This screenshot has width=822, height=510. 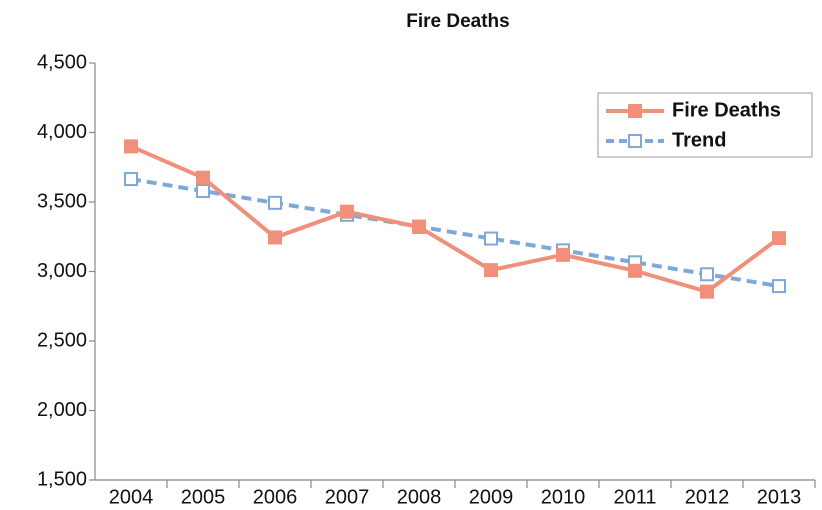 I want to click on x-tick-label: 2011, so click(x=634, y=497).